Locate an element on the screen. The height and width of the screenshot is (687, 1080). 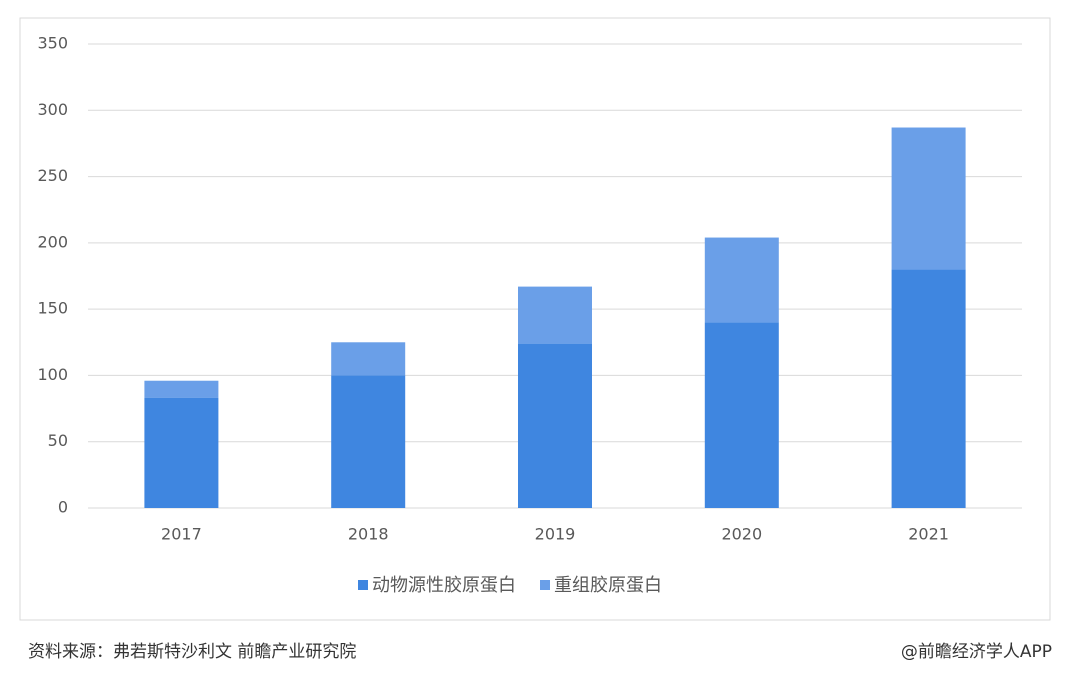
x-tick-label: 2021 is located at coordinates (928, 534).